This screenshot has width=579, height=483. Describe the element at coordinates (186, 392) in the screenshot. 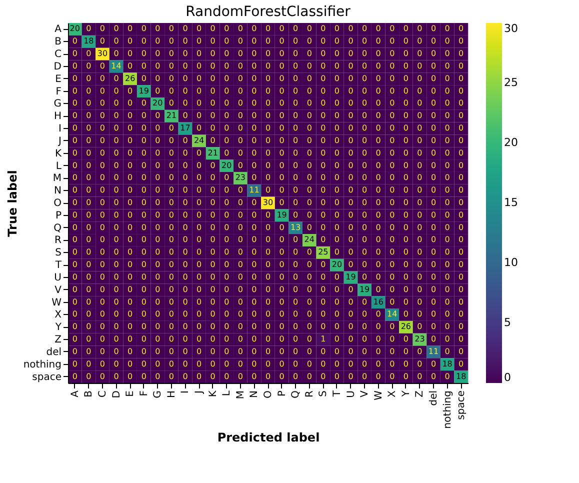

I see `x-tick-label: I` at that location.